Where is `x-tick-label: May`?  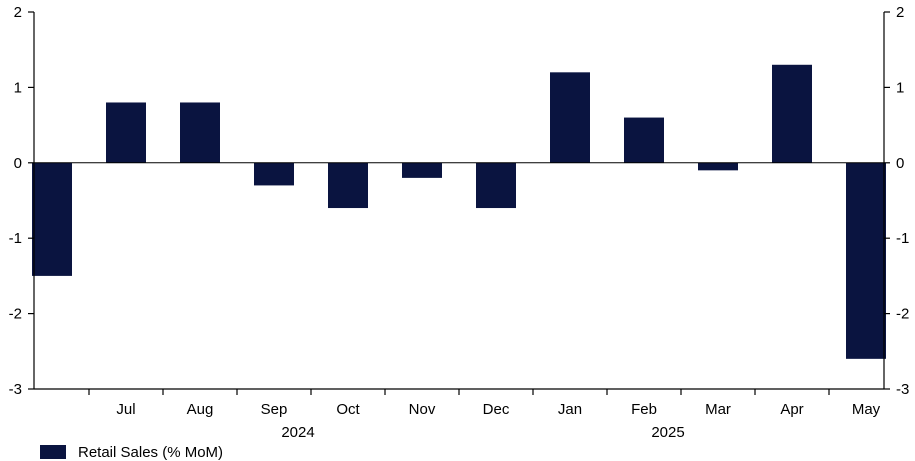
x-tick-label: May is located at coordinates (866, 409).